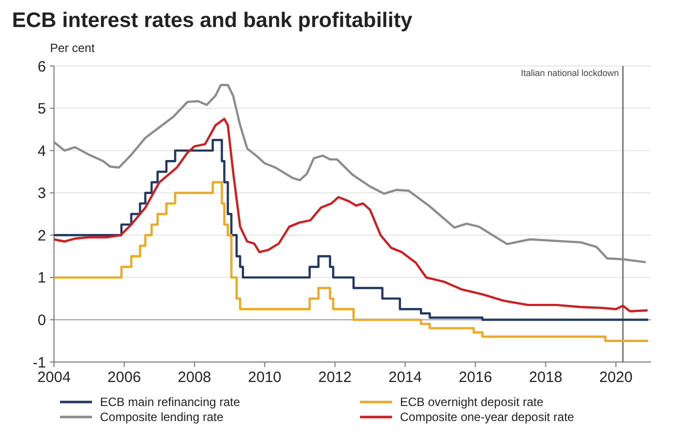 Image resolution: width=673 pixels, height=440 pixels. Describe the element at coordinates (569, 73) in the screenshot. I see `ref-line-label: Italian national lockdown` at that location.